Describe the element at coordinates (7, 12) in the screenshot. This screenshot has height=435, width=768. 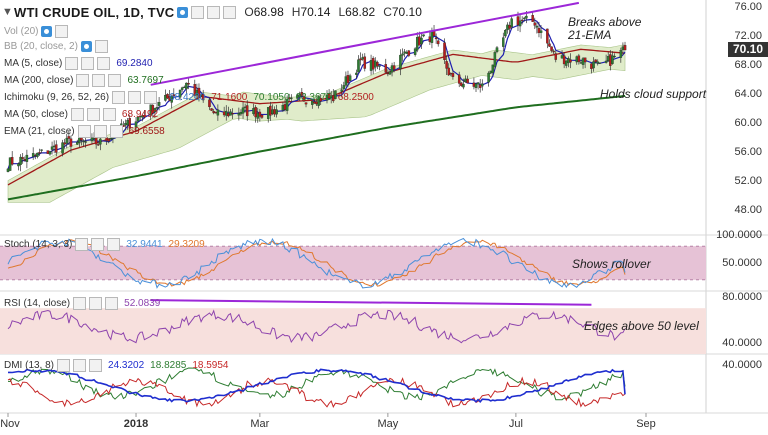
I see `chevron-down-icon: ▼` at that location.